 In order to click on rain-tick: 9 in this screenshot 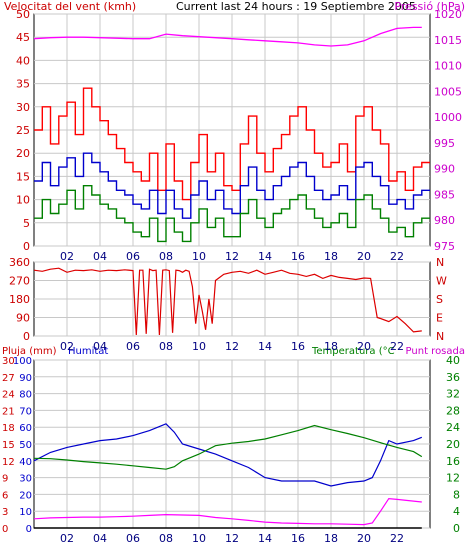, I will do `click(5, 479)`.